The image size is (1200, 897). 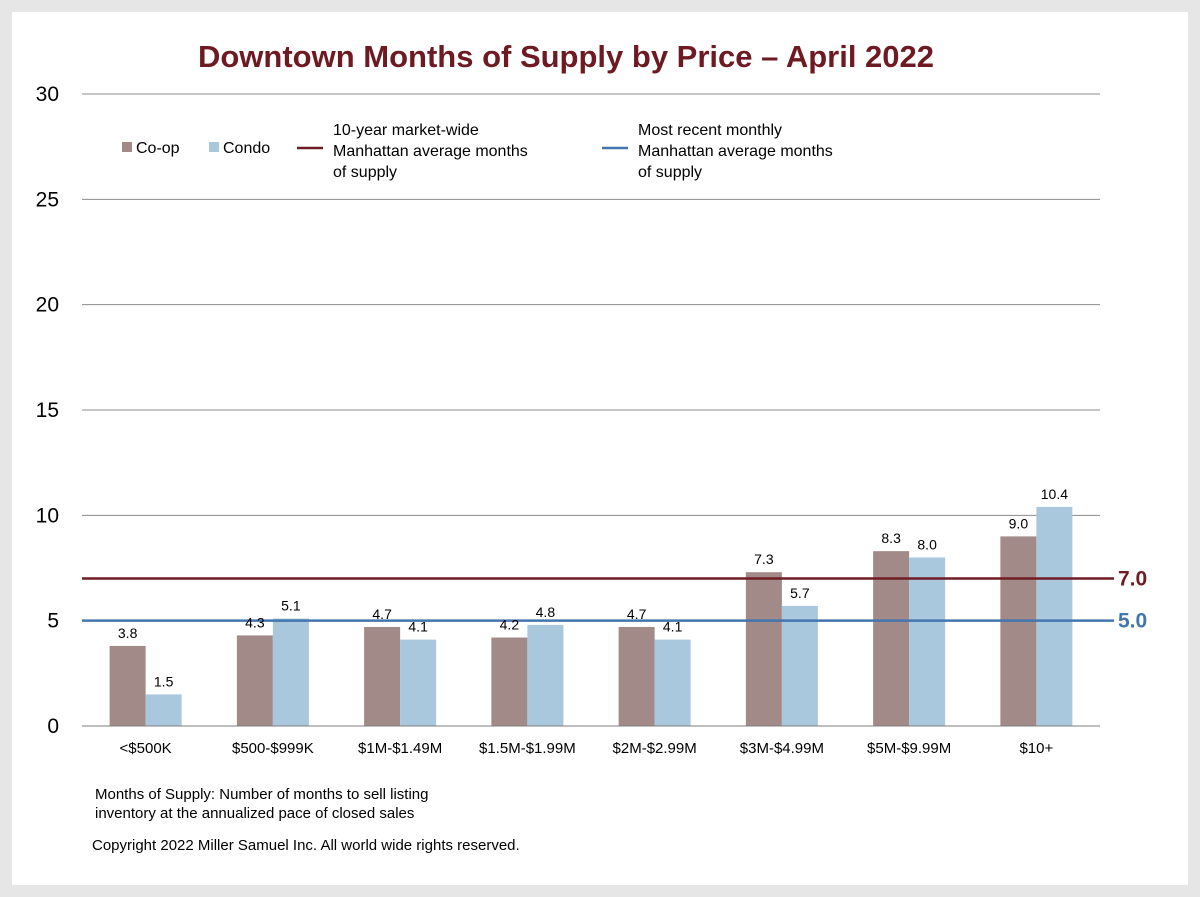 What do you see at coordinates (158, 148) in the screenshot?
I see `legend-label-0: Co-op` at bounding box center [158, 148].